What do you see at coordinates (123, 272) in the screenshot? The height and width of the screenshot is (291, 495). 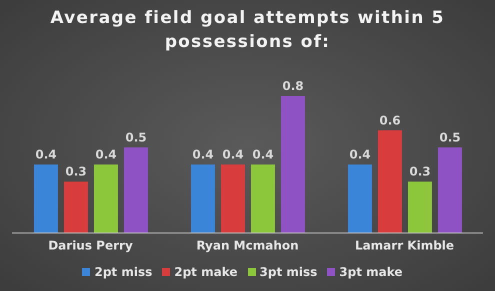 I see `legend-label: 2pt miss` at bounding box center [123, 272].